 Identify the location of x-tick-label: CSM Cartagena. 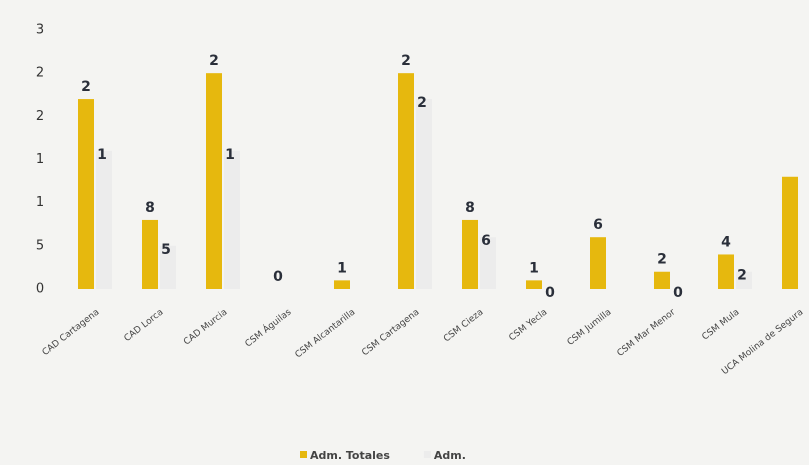
(390, 332).